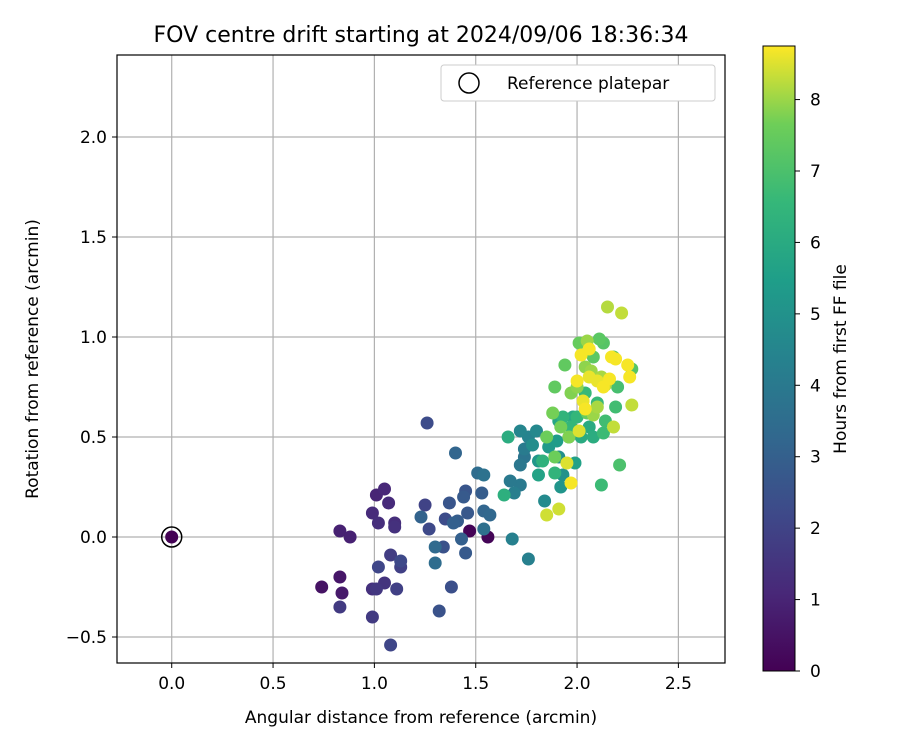  I want to click on colorbar-tick-label: 5, so click(815, 315).